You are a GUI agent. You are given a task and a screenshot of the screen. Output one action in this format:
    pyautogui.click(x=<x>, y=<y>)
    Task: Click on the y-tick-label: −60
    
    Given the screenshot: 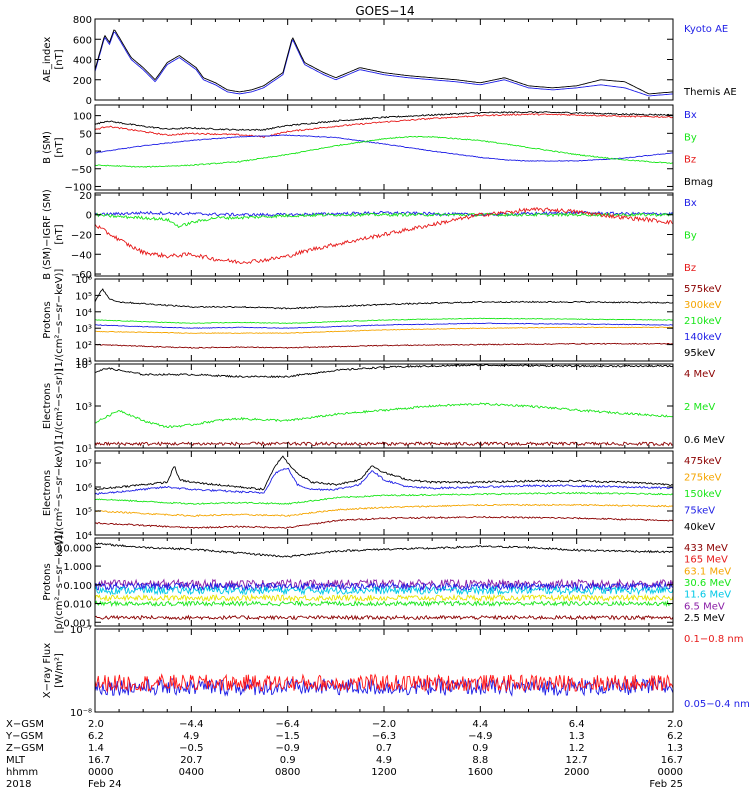 What is the action you would take?
    pyautogui.click(x=81, y=275)
    